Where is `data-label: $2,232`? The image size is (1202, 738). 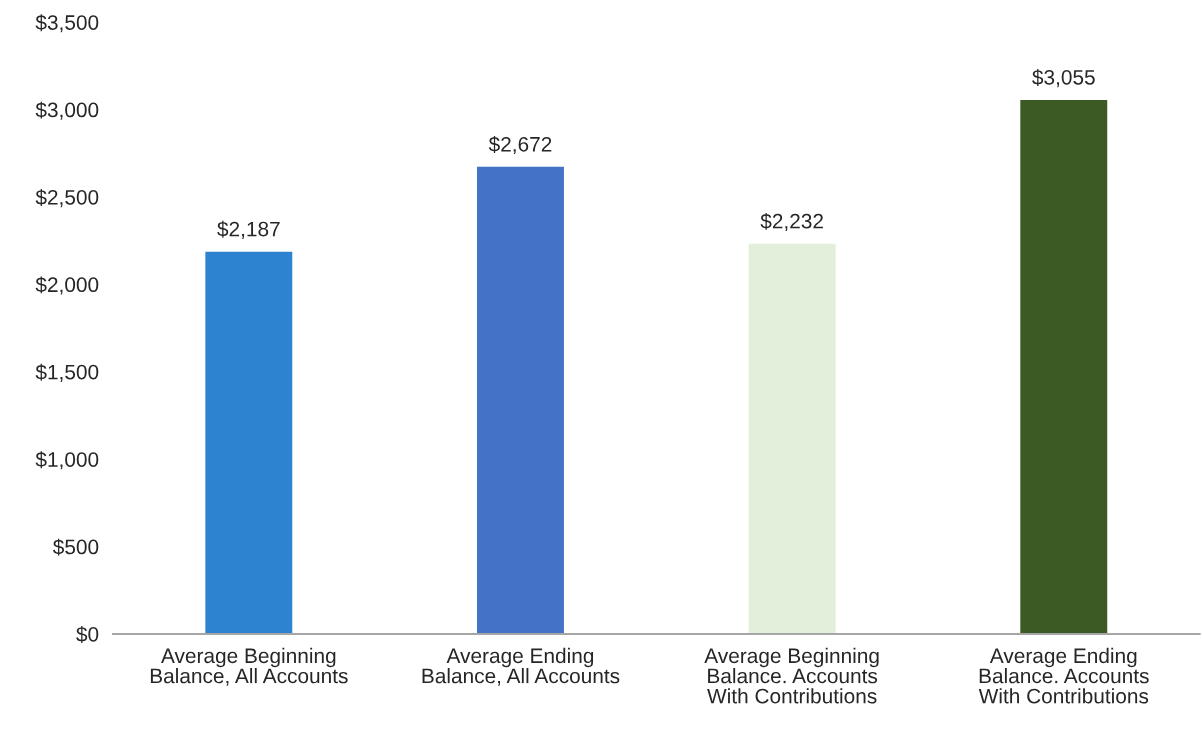 data-label: $2,232 is located at coordinates (791, 222).